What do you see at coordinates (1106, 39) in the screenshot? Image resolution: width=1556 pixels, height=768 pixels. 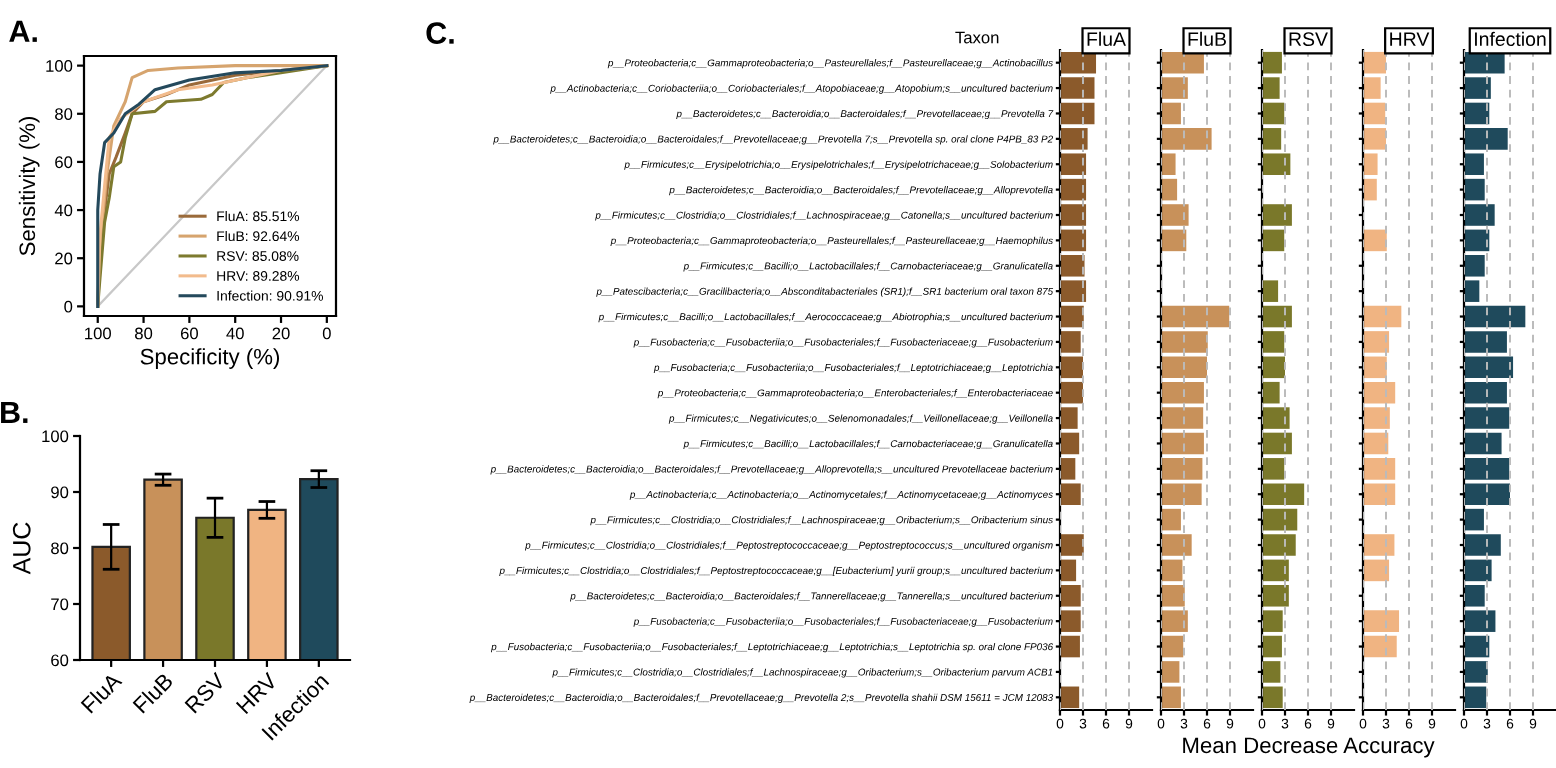 I see `chart-title: FluA` at bounding box center [1106, 39].